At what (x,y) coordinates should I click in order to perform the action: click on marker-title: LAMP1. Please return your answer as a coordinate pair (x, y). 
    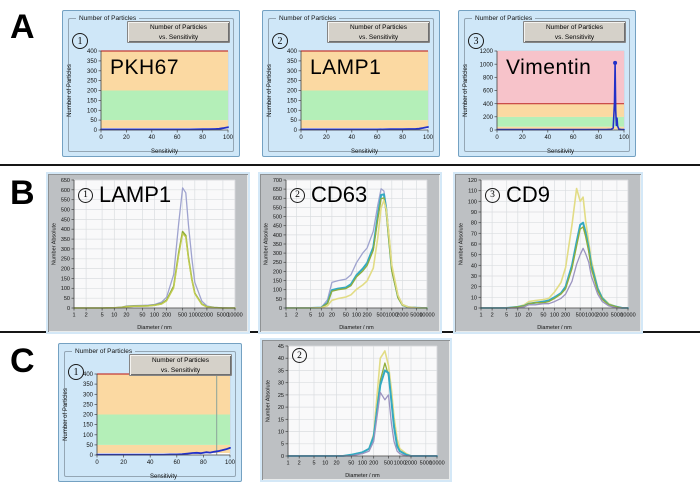
    Looking at the image, I should click on (135, 194).